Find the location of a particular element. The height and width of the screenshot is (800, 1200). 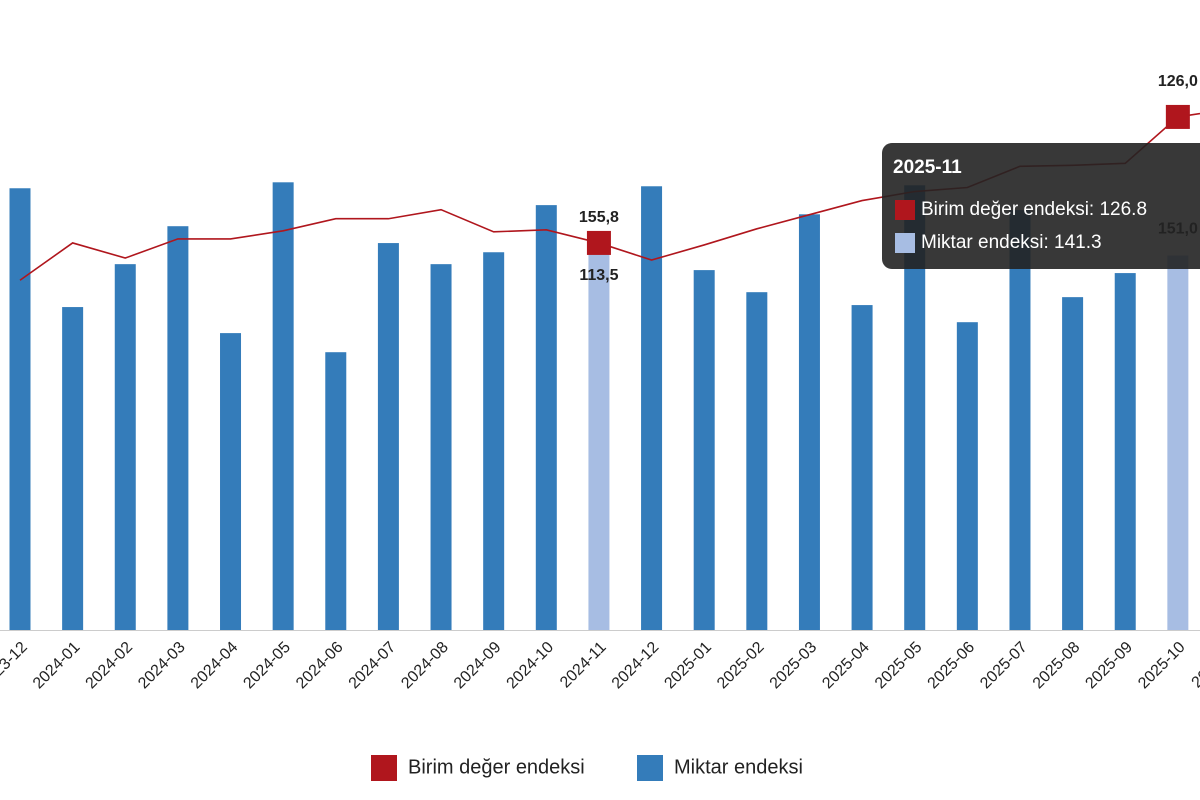

x-tick-label: 2024-12 is located at coordinates (636, 666).